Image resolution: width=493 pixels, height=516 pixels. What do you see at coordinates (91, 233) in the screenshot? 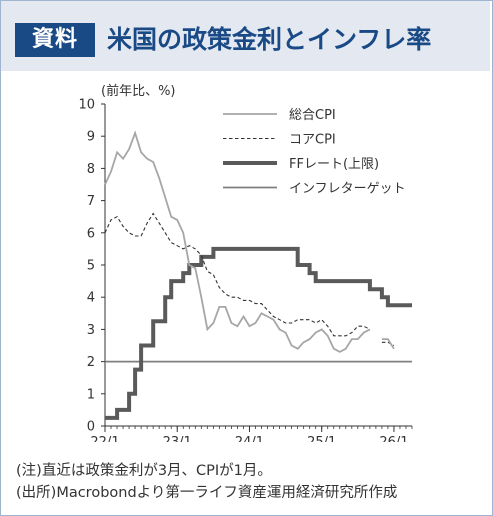
I see `y-tick-label: 6` at bounding box center [91, 233].